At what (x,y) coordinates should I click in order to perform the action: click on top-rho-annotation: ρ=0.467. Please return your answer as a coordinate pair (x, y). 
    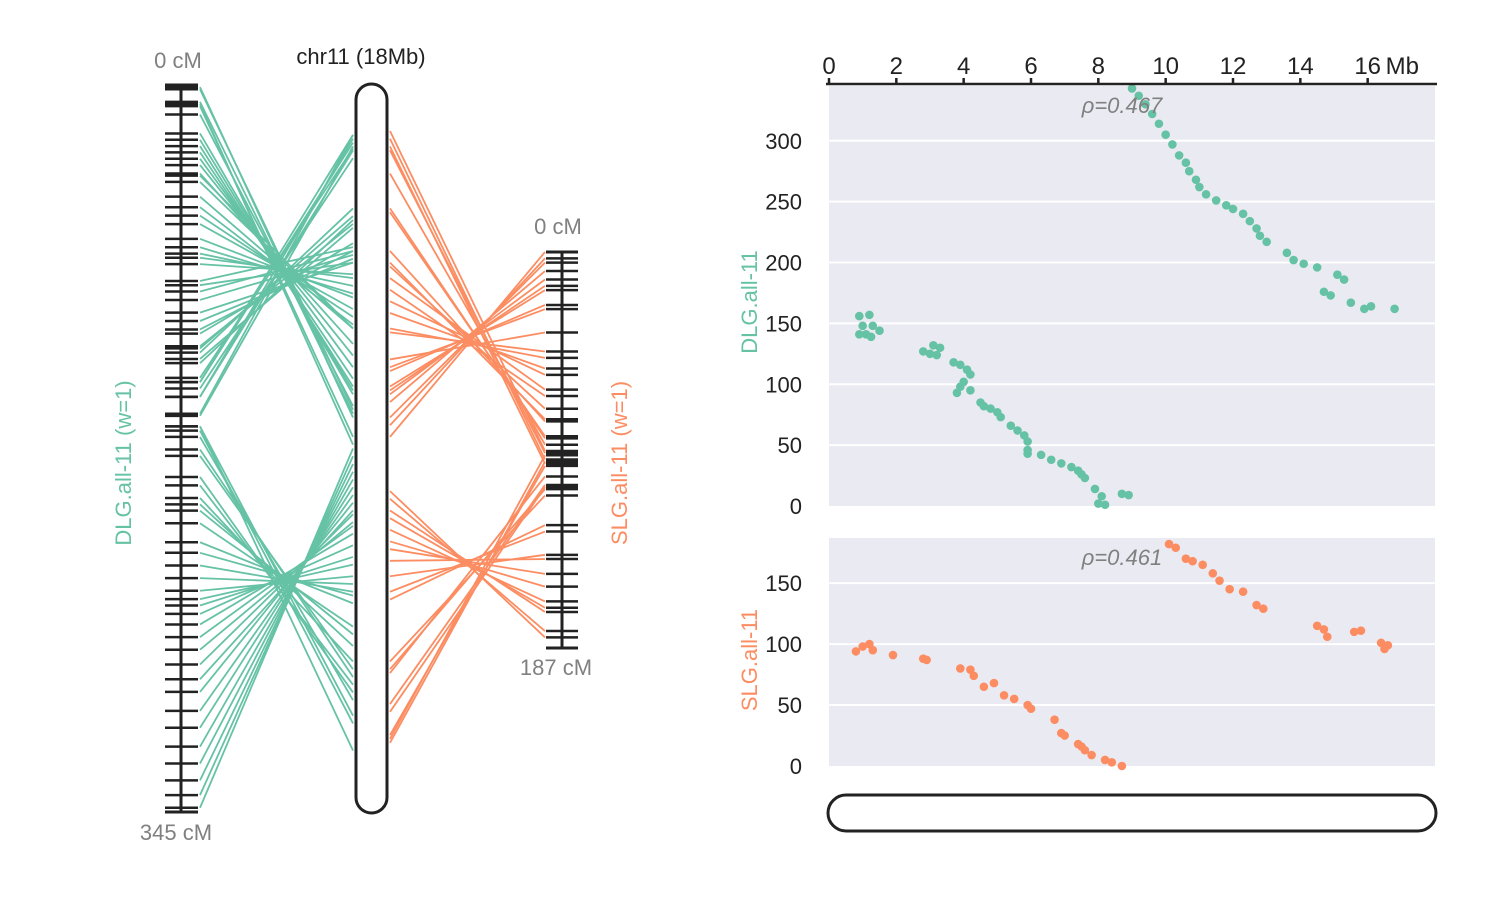
    Looking at the image, I should click on (1122, 105).